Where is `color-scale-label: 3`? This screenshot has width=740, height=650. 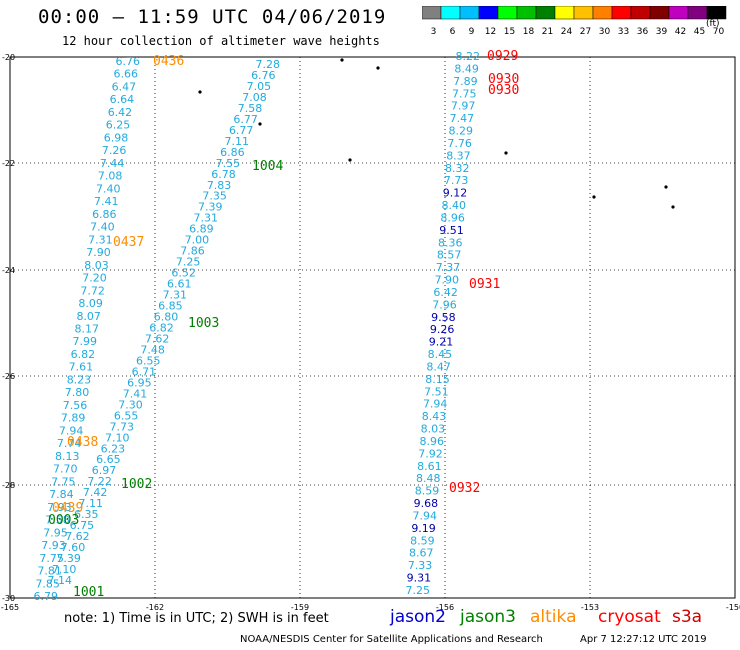
color-scale-label: 3 is located at coordinates (434, 32).